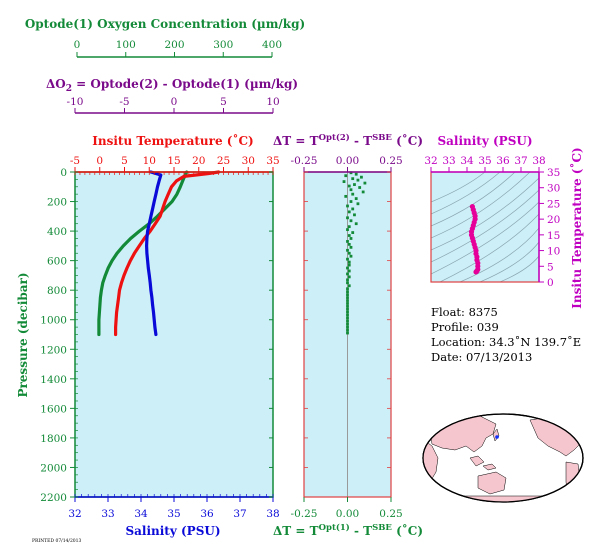 The image size is (608, 558). Describe the element at coordinates (348, 530) in the screenshot. I see `dt-opt1-axis-label: ΔT = TOpt(1) - TSBE (˚C)` at that location.